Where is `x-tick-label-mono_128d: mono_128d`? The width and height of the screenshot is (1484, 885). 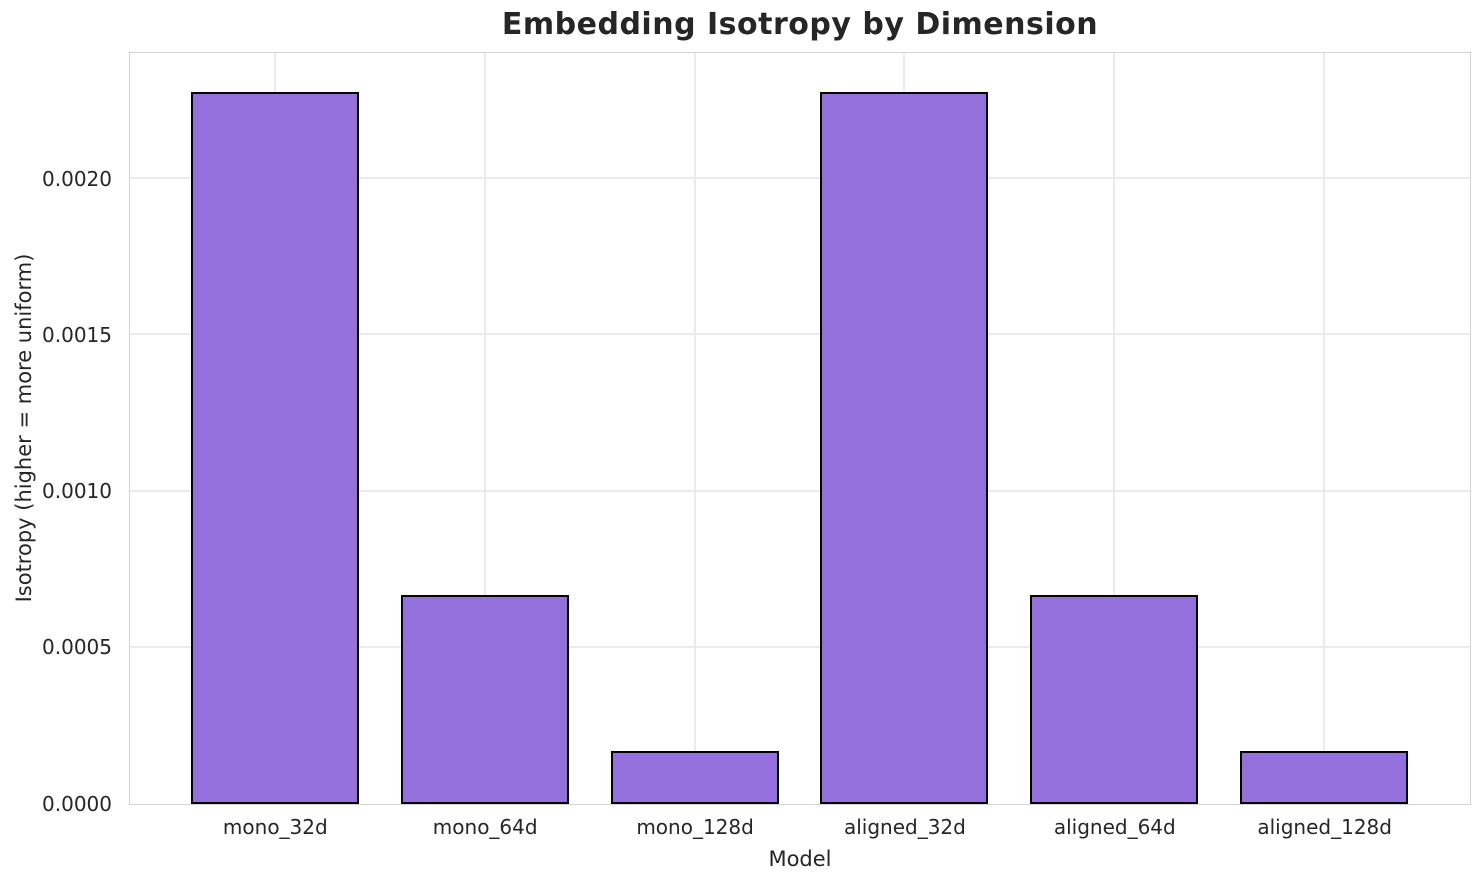
x-tick-label-mono_128d: mono_128d is located at coordinates (695, 827).